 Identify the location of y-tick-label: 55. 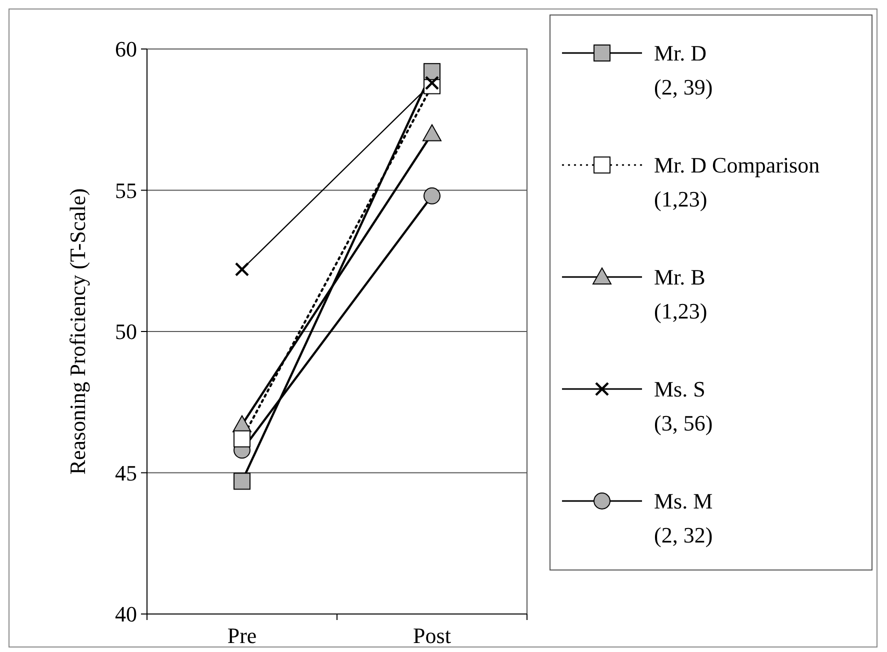
(126, 190).